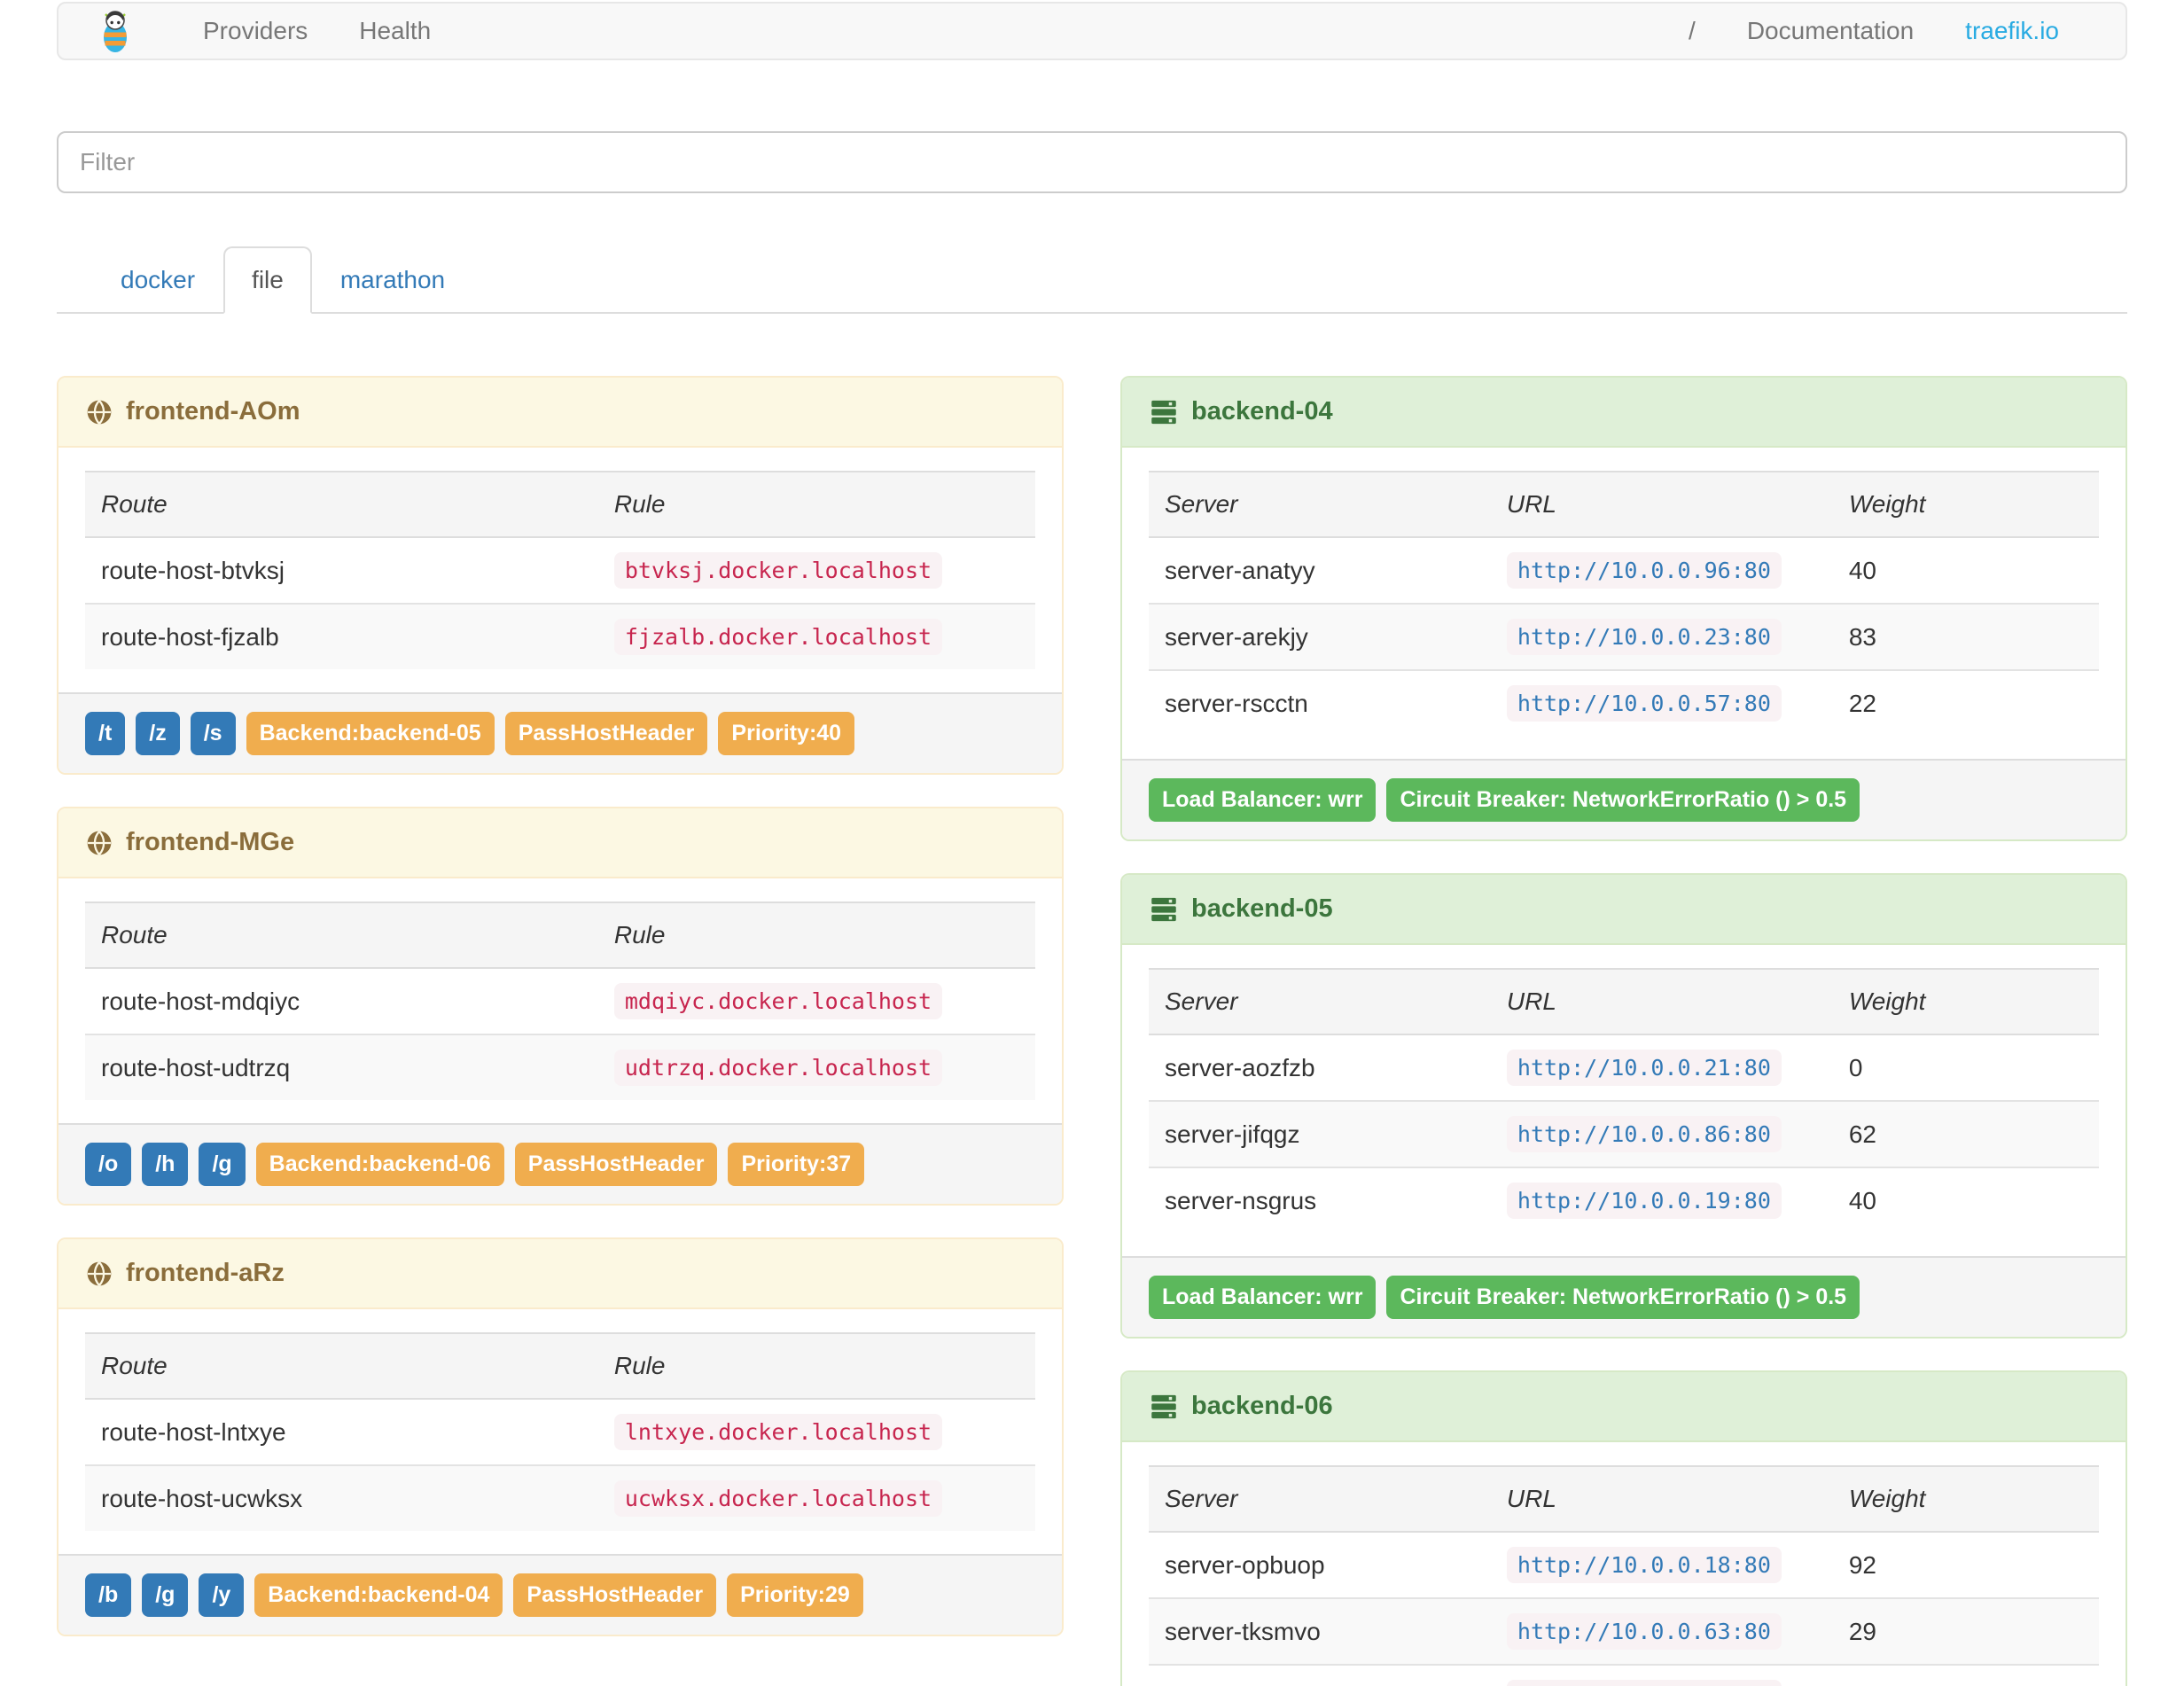  I want to click on server-row: server-arekjy http://10.0.0.23:80 83, so click(1624, 637).